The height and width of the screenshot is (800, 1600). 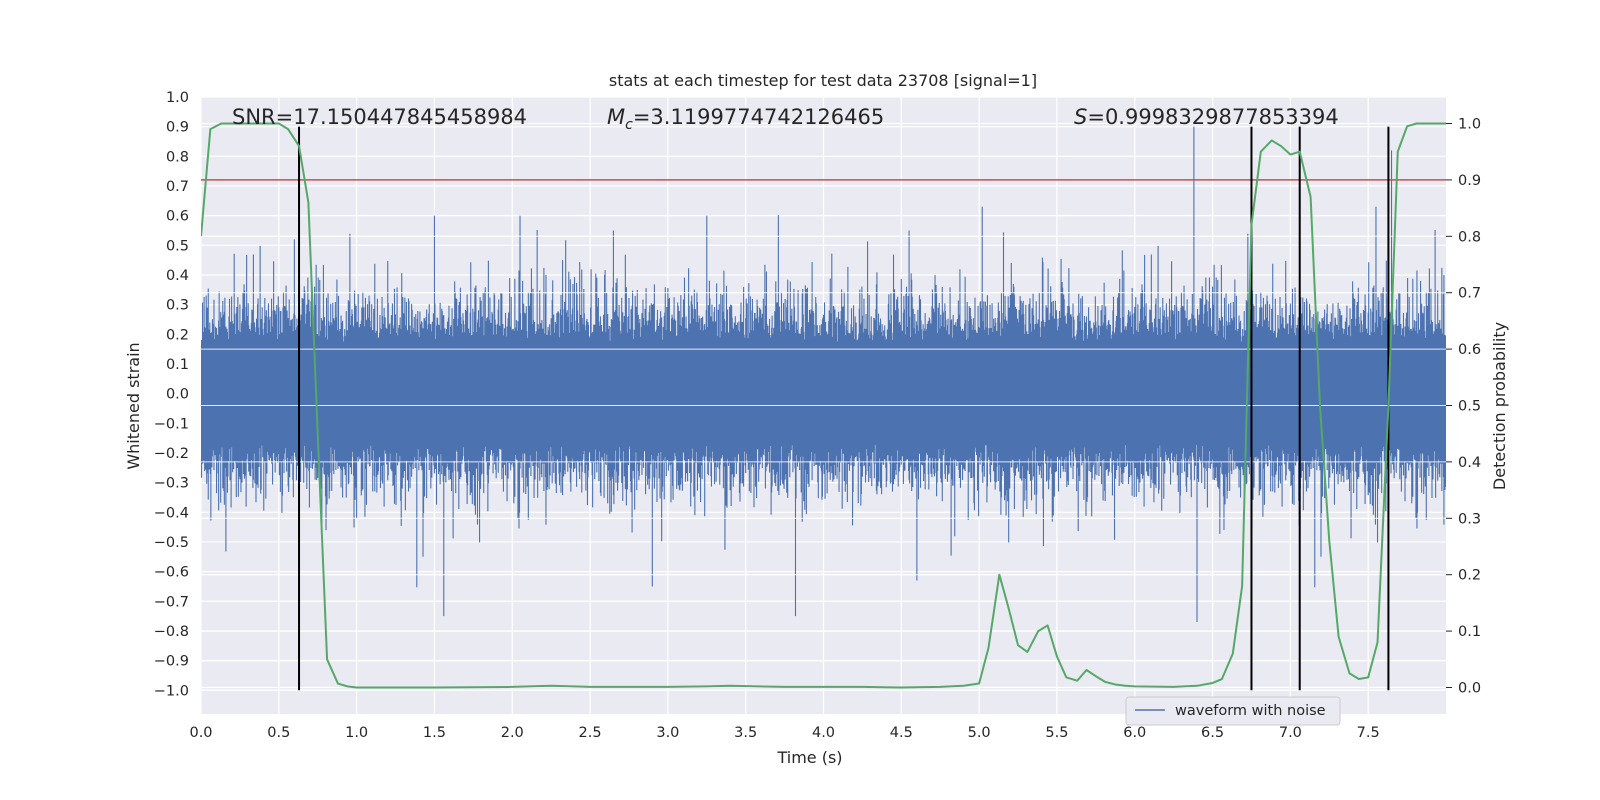 I want to click on y2-tick-label: 0.2, so click(x=1469, y=576).